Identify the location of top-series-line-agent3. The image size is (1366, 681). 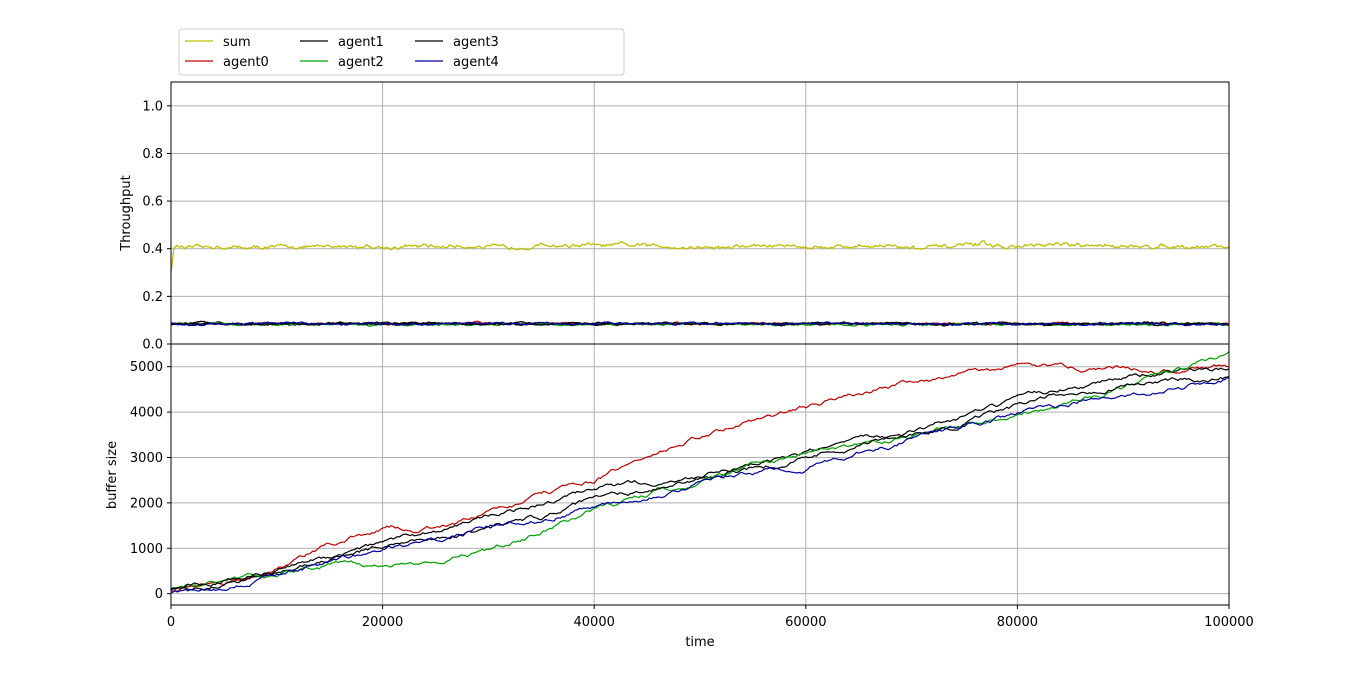
(700, 324).